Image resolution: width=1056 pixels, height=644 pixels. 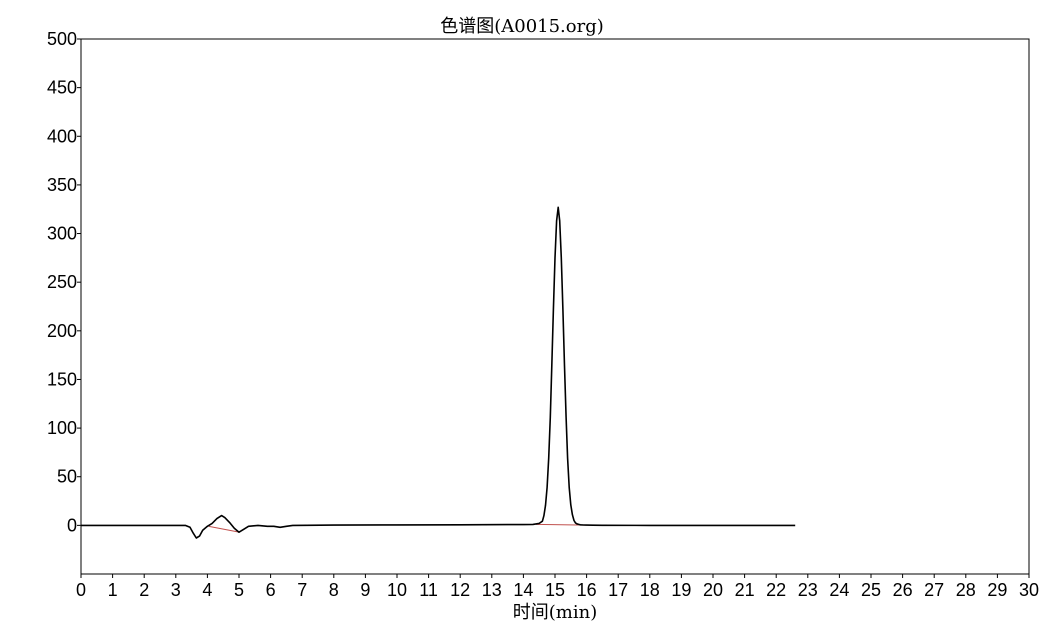 I want to click on x-tick-label: 11, so click(x=428, y=590).